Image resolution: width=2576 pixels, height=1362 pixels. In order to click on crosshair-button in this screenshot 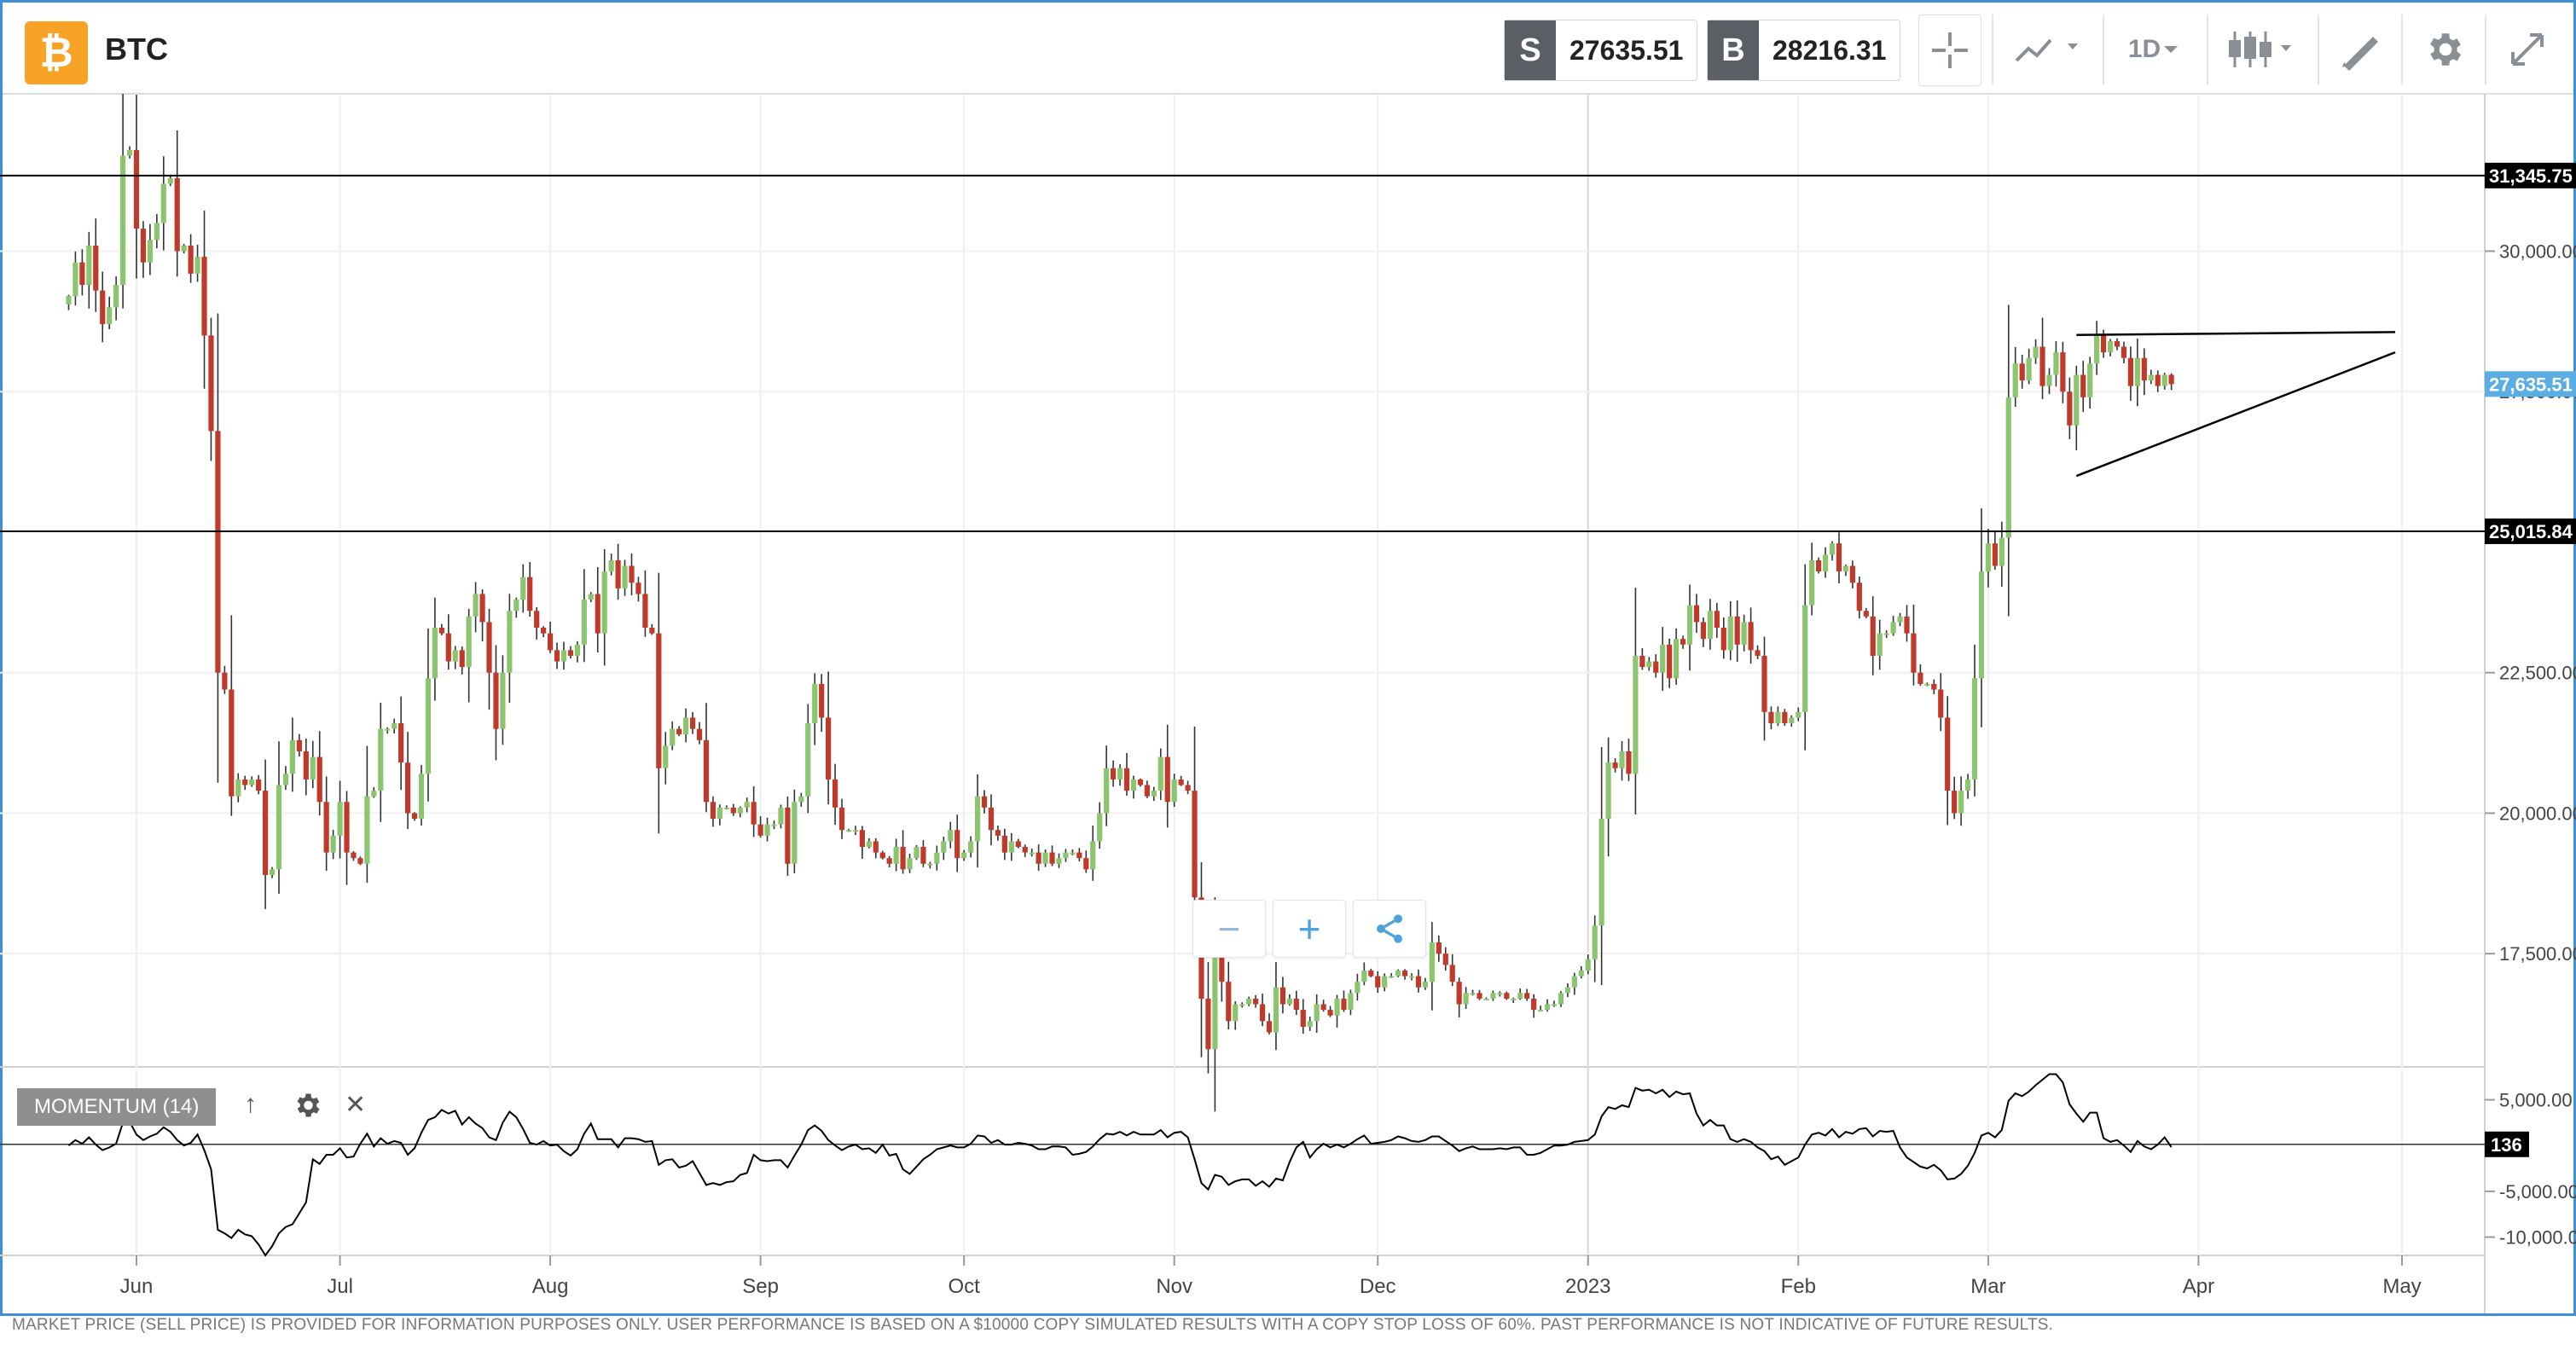, I will do `click(1949, 50)`.